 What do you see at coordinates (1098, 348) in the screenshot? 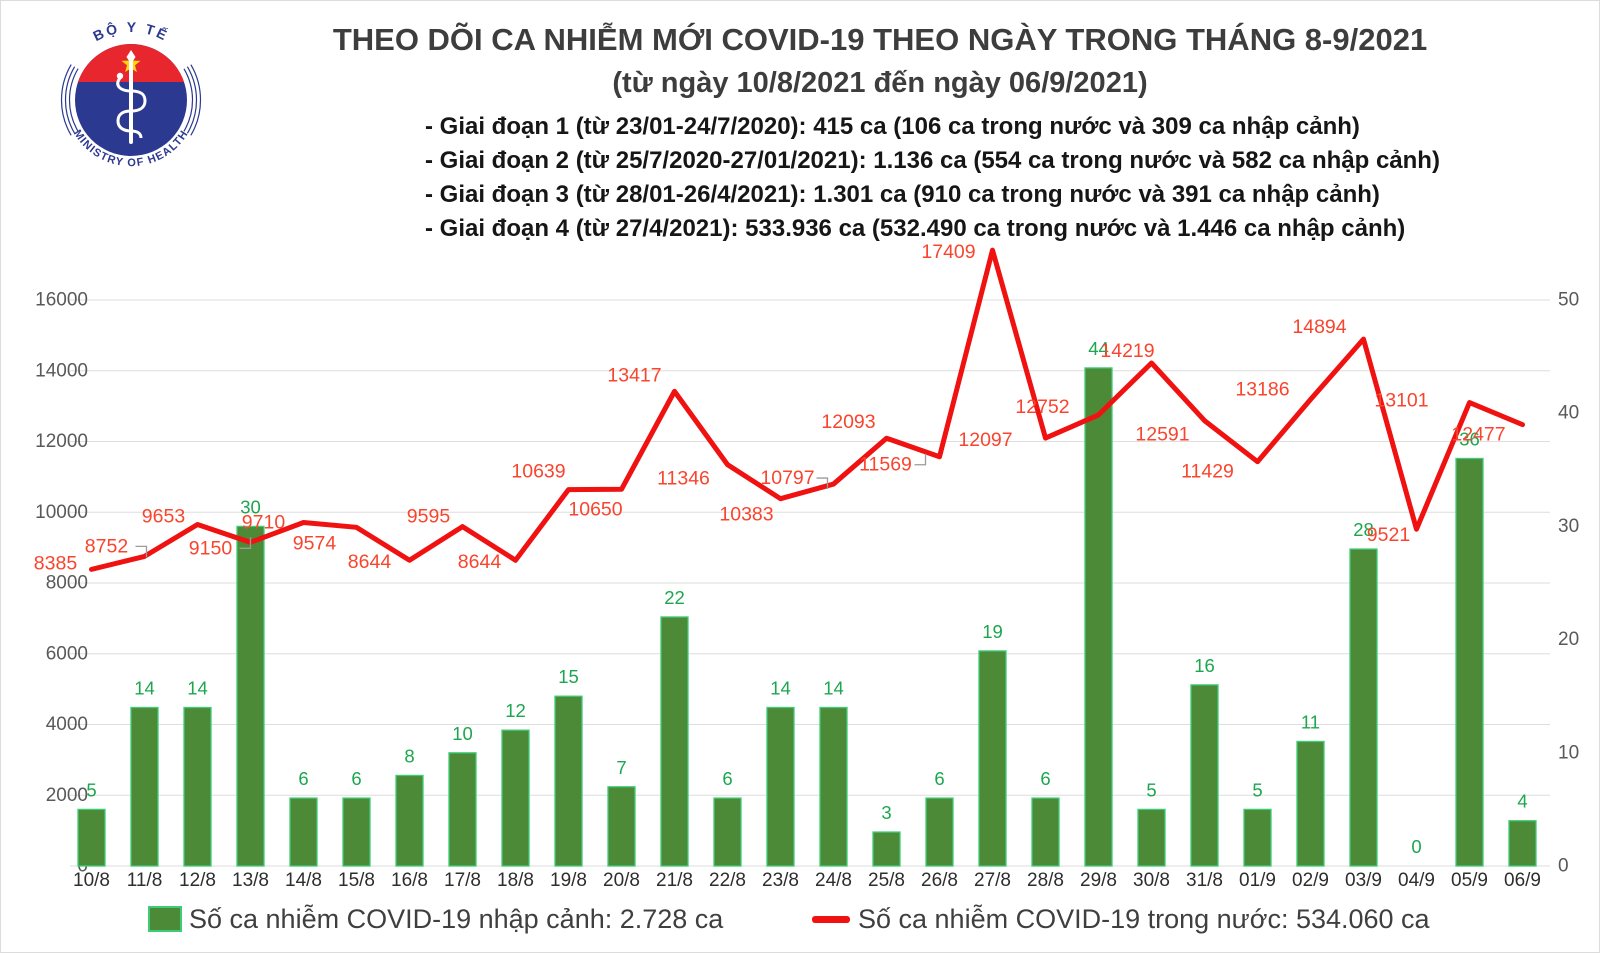
I see `imported-bar-label: 44` at bounding box center [1098, 348].